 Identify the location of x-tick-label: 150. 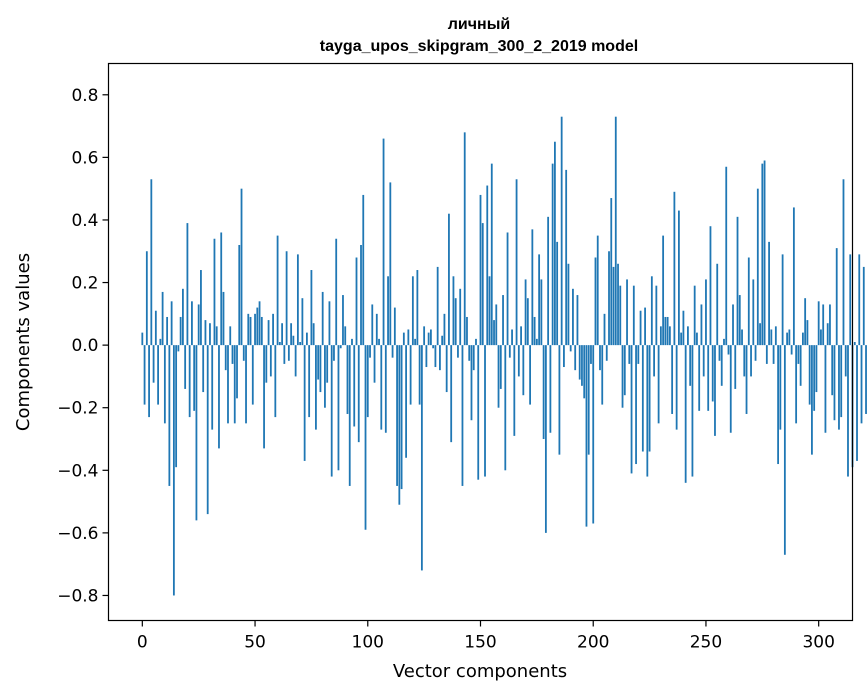
(480, 643).